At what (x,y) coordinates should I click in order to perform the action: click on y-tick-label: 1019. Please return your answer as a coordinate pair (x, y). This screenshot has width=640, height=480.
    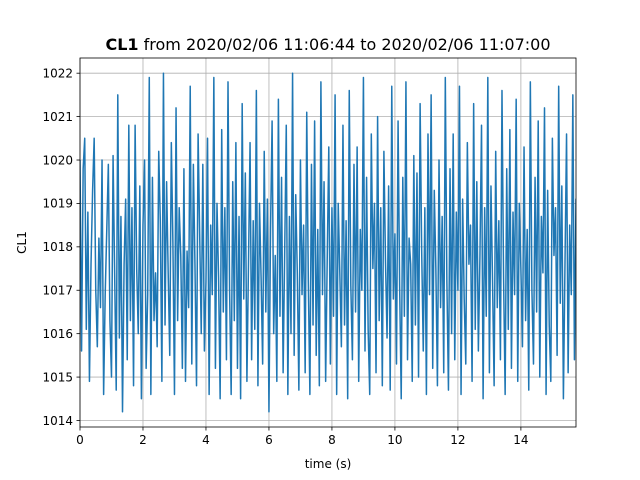
    Looking at the image, I should click on (57, 204).